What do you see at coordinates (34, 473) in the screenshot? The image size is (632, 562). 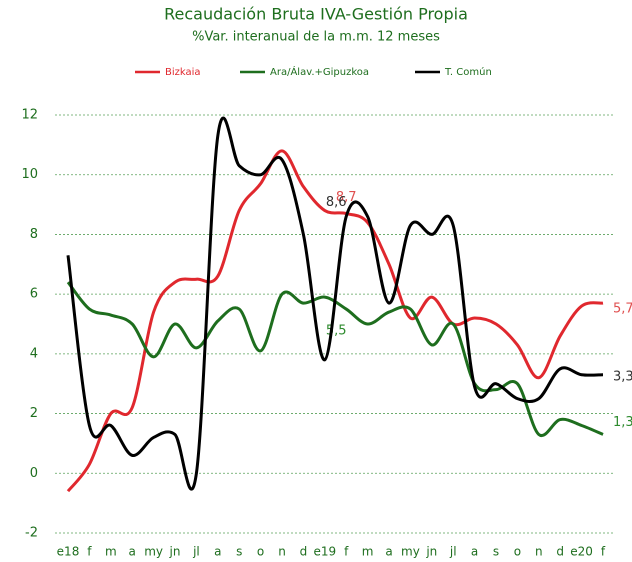 I see `y-tick-label: 0` at bounding box center [34, 473].